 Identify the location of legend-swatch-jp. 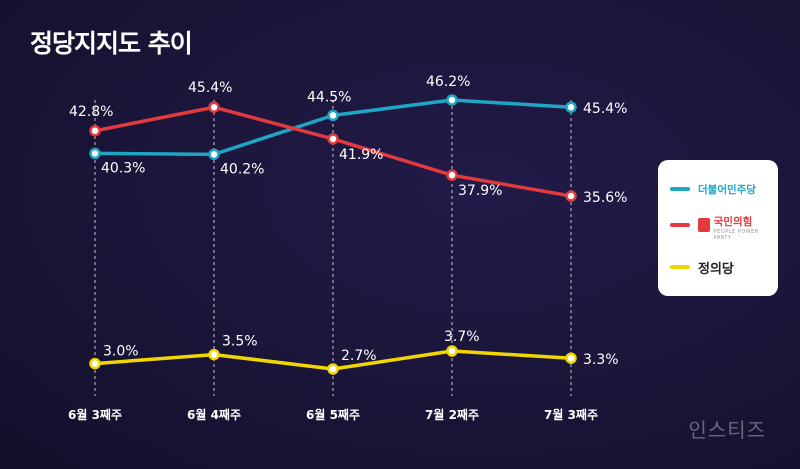
(680, 267).